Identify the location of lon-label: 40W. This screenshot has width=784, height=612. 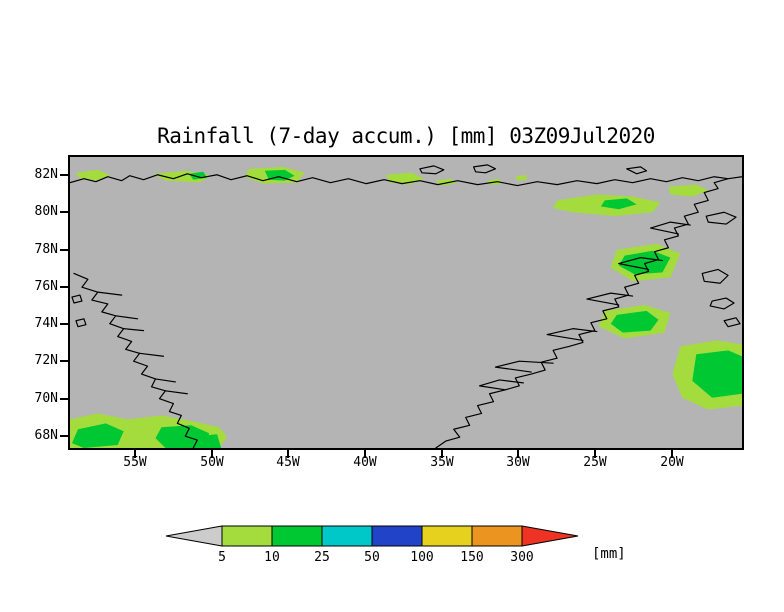
(365, 462).